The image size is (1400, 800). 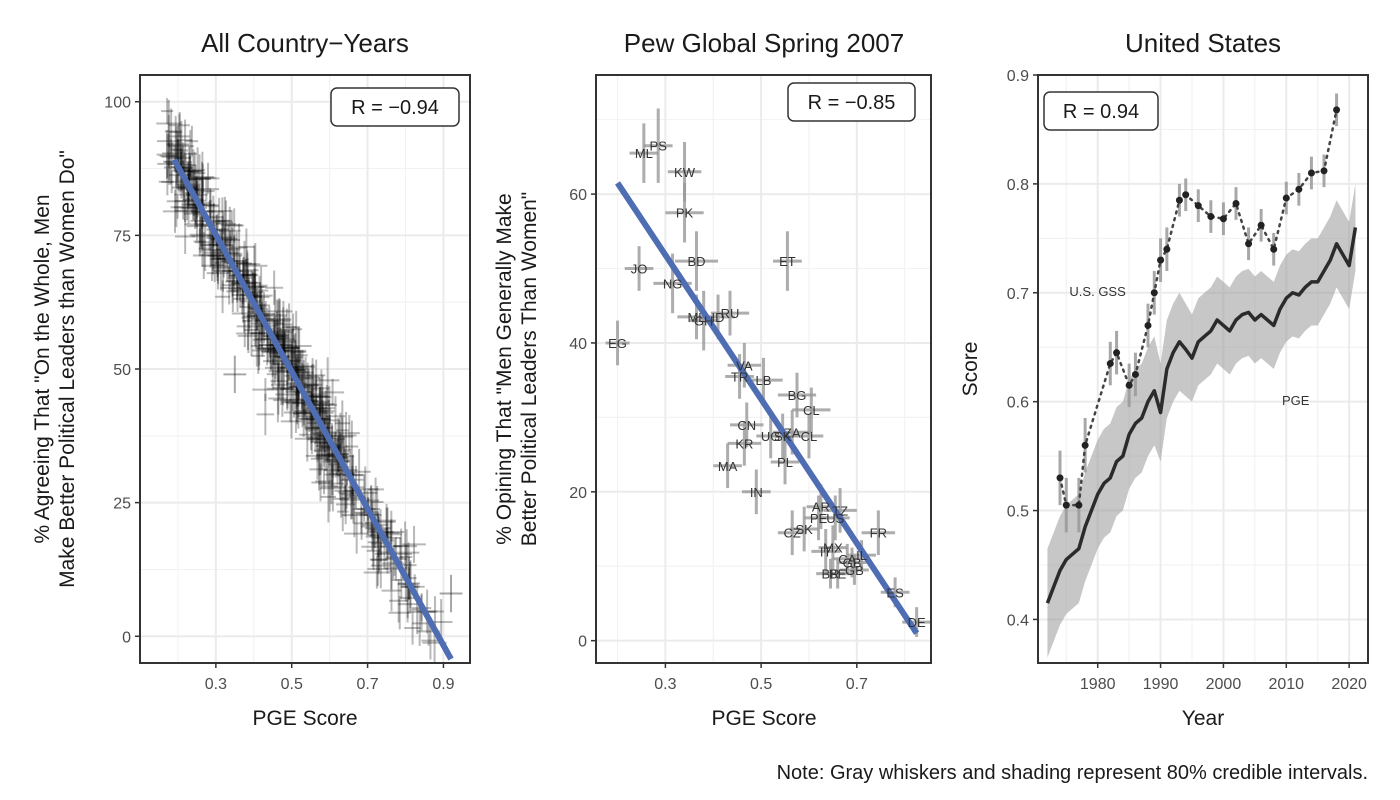 What do you see at coordinates (685, 172) in the screenshot?
I see `country-label: KW` at bounding box center [685, 172].